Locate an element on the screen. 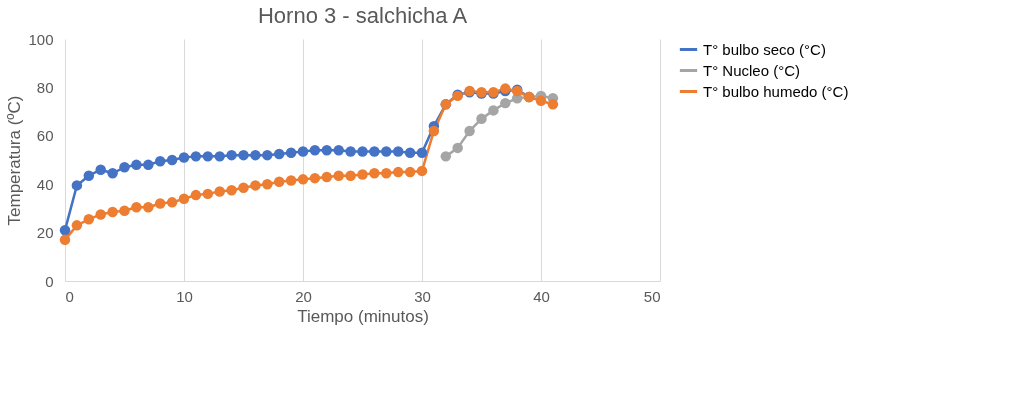 The image size is (1025, 413). legend-label: T° bulbo seco (°C) is located at coordinates (764, 49).